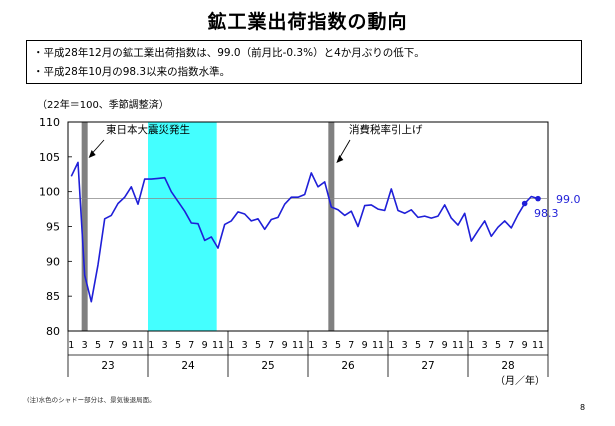 Image resolution: width=615 pixels, height=426 pixels. Describe the element at coordinates (107, 366) in the screenshot. I see `x-year-label: 23` at that location.